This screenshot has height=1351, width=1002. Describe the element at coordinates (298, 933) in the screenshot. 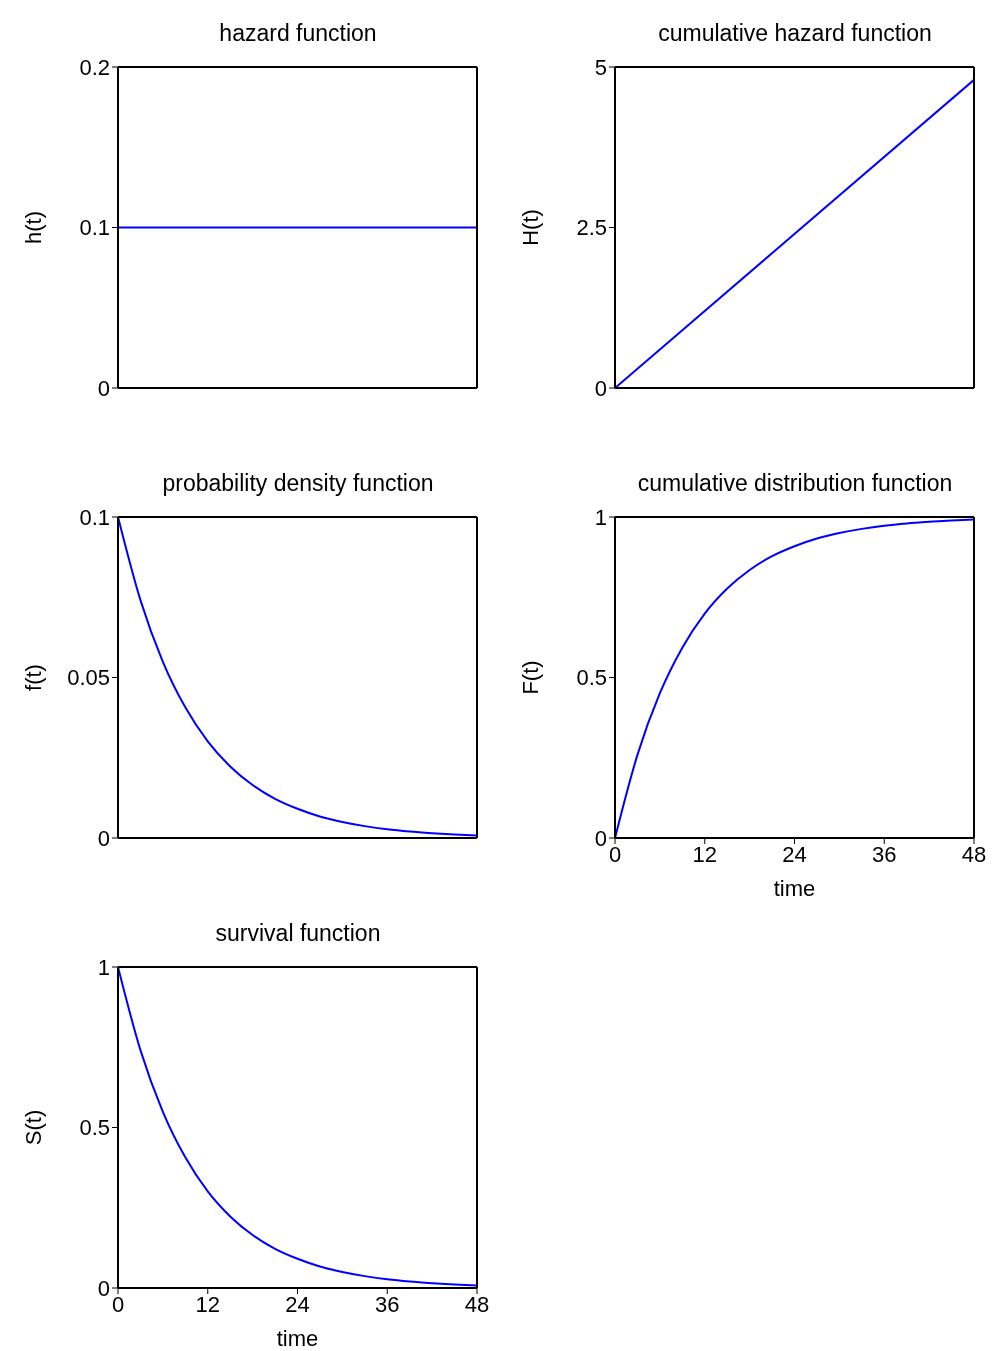

I see `chart-title: survival function` at that location.